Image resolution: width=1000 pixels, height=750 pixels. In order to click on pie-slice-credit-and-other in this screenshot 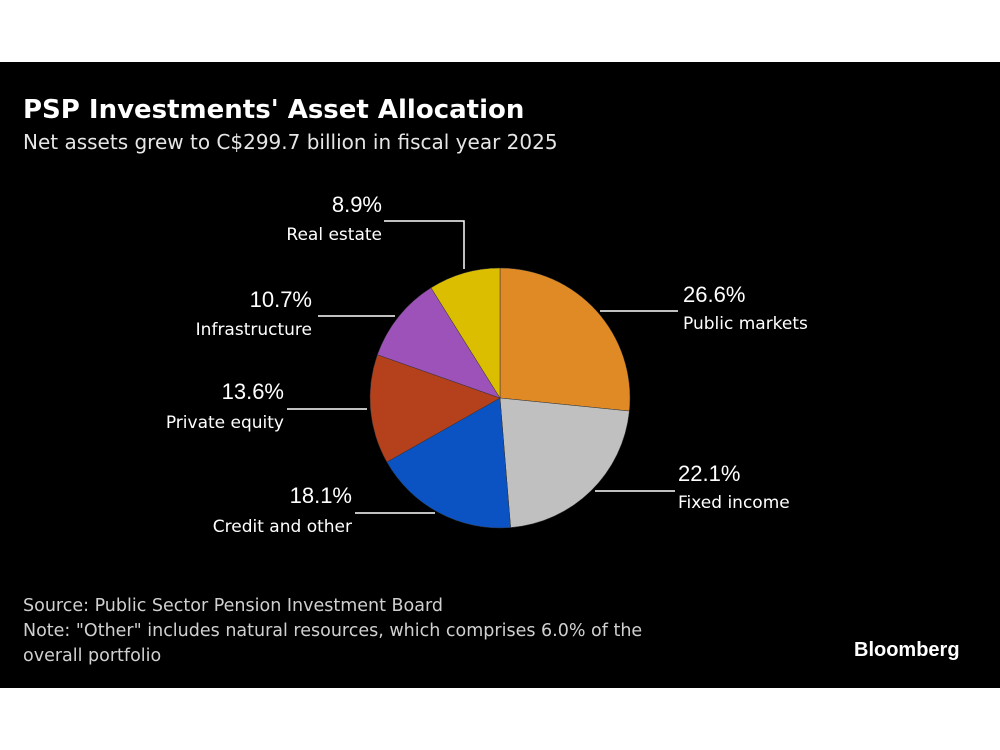, I will do `click(448, 463)`.